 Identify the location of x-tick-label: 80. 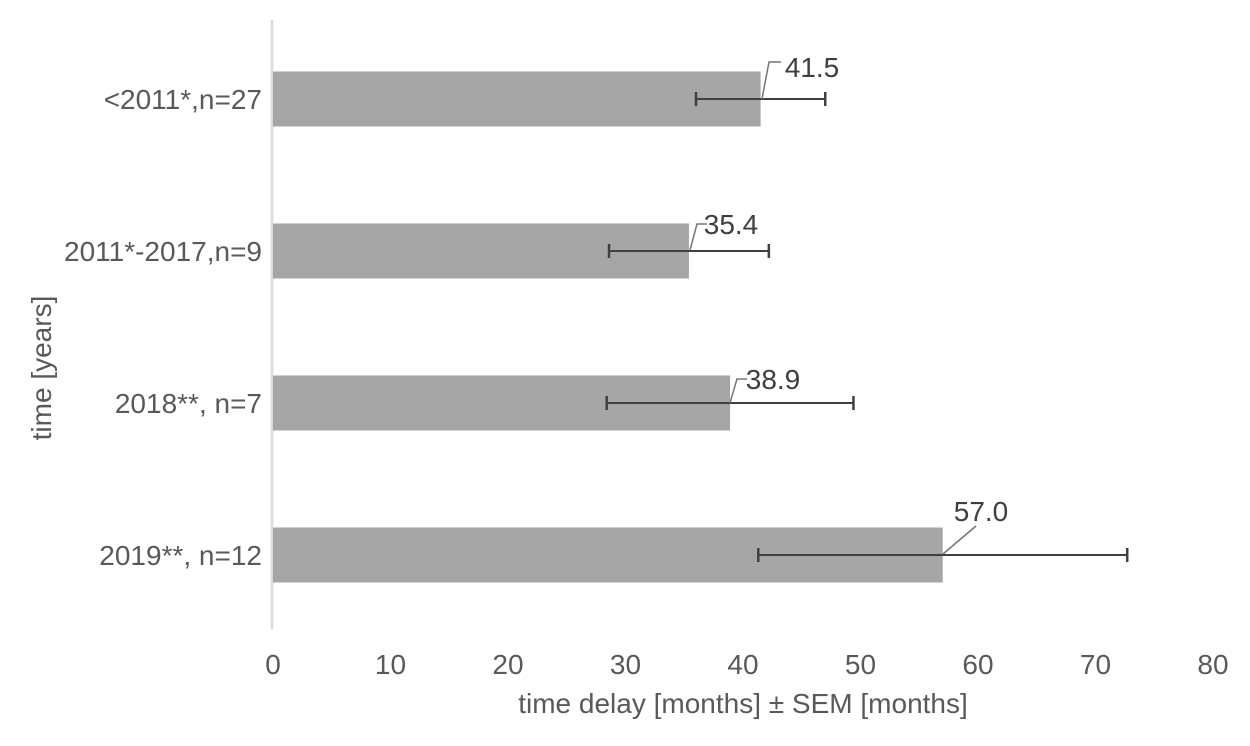
(1212, 664).